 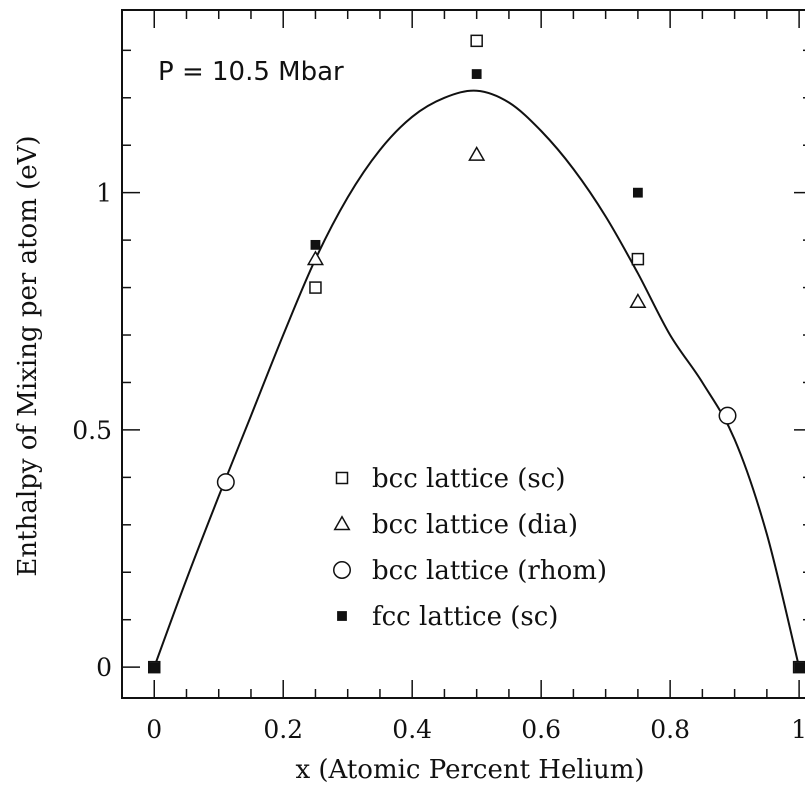 I want to click on x-tick-label: 0.2, so click(x=283, y=729).